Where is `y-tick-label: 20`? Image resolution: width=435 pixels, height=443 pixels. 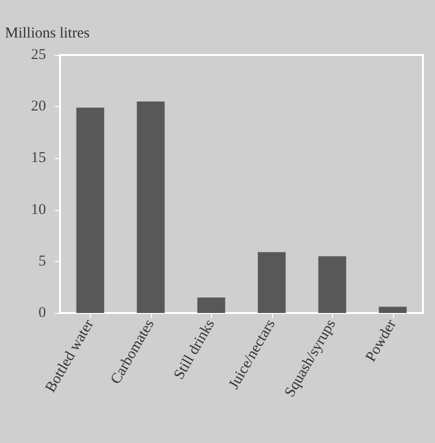 y-tick-label: 20 is located at coordinates (38, 106).